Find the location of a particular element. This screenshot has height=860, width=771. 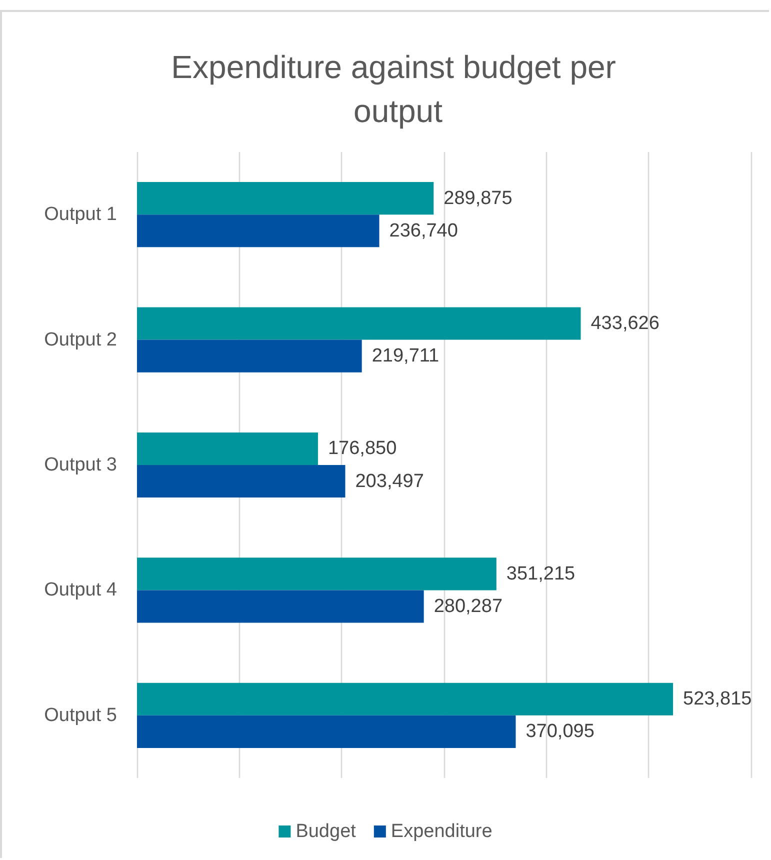

data-label: 370,095 is located at coordinates (560, 731).